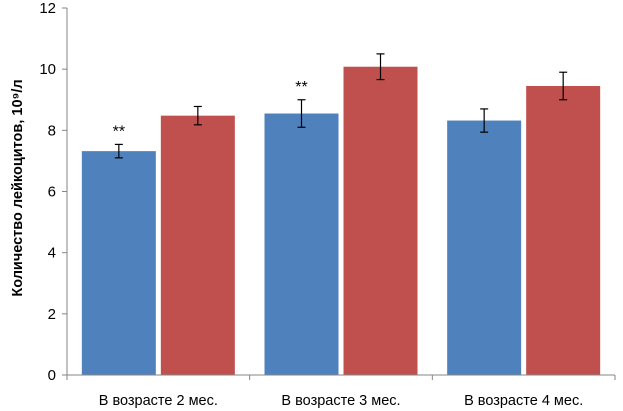 The image size is (623, 411). I want to click on y-tick-label: 10, so click(47, 69).